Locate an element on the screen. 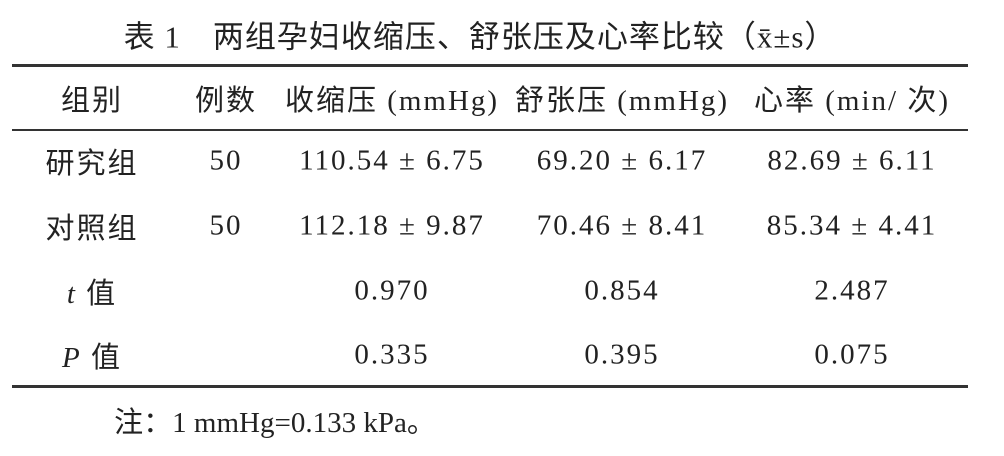 This screenshot has width=1004, height=456. stat-label: t 值 is located at coordinates (92, 291).